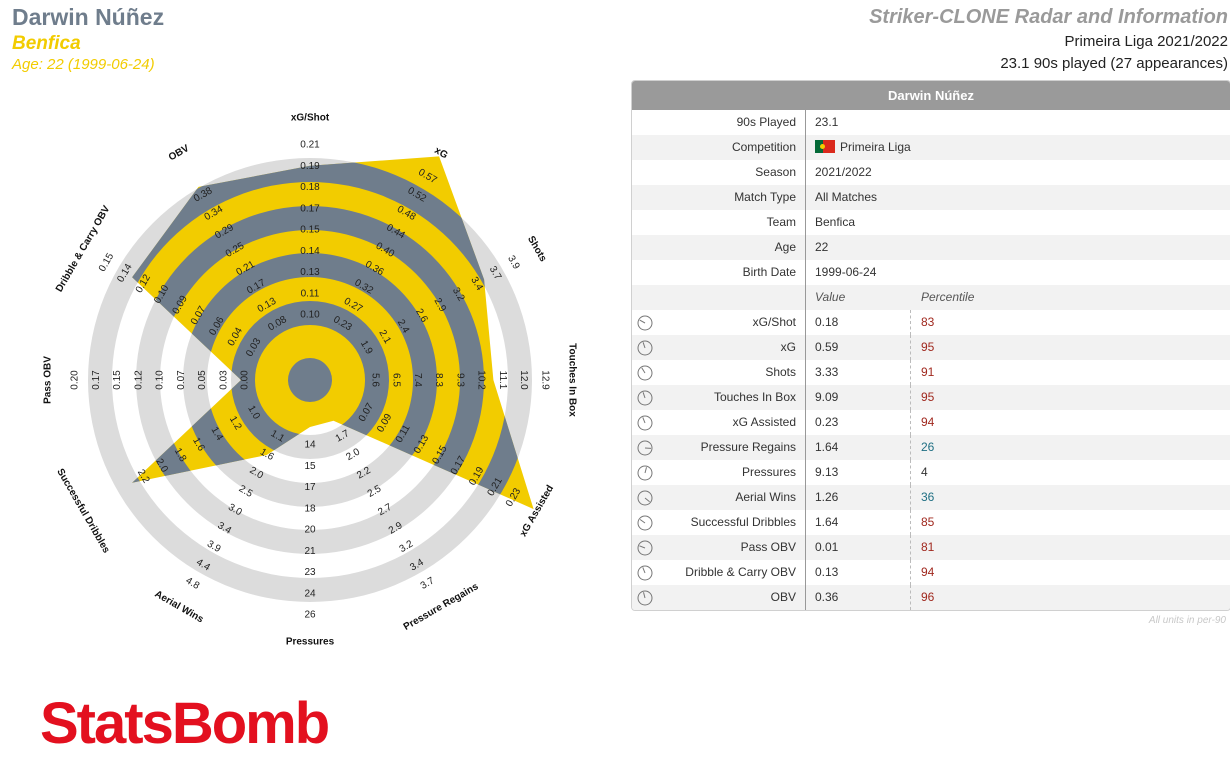 Image resolution: width=1230 pixels, height=780 pixels. What do you see at coordinates (428, 583) in the screenshot?
I see `tick-label: 3.7` at bounding box center [428, 583].